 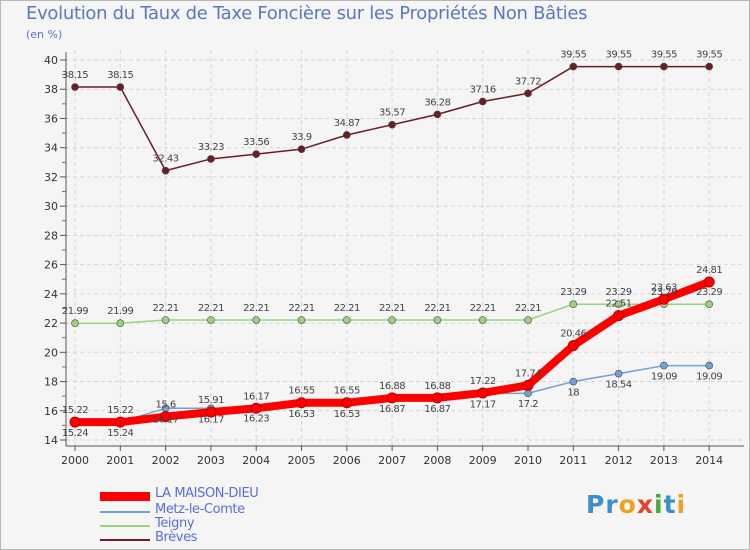 What do you see at coordinates (125, 526) in the screenshot?
I see `legend-swatch-teigny` at bounding box center [125, 526].